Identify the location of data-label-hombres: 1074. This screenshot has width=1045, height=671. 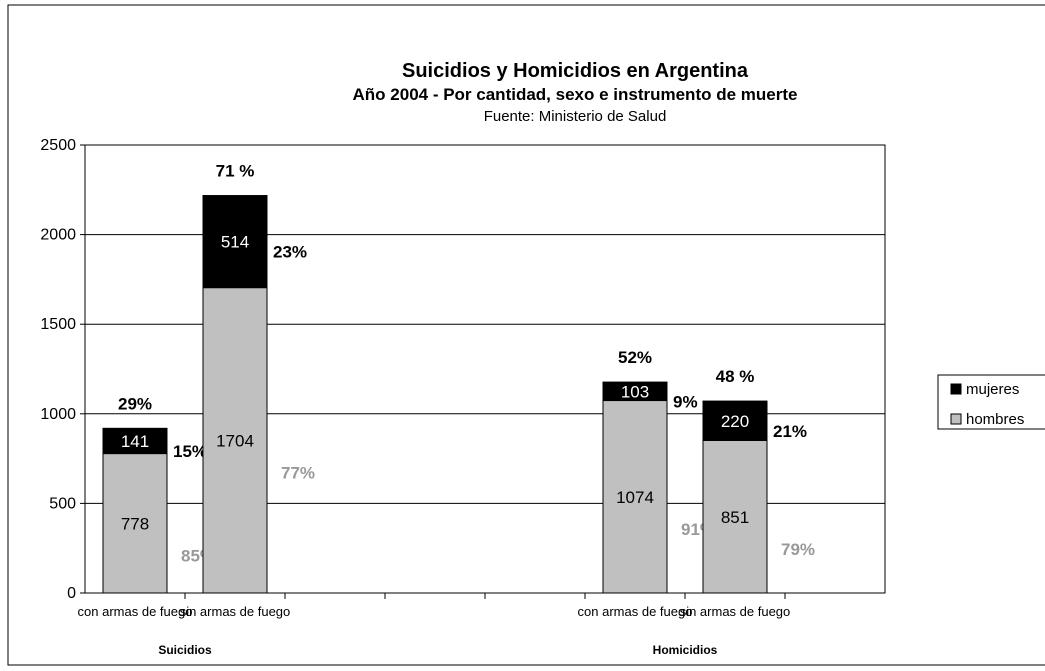
(635, 497).